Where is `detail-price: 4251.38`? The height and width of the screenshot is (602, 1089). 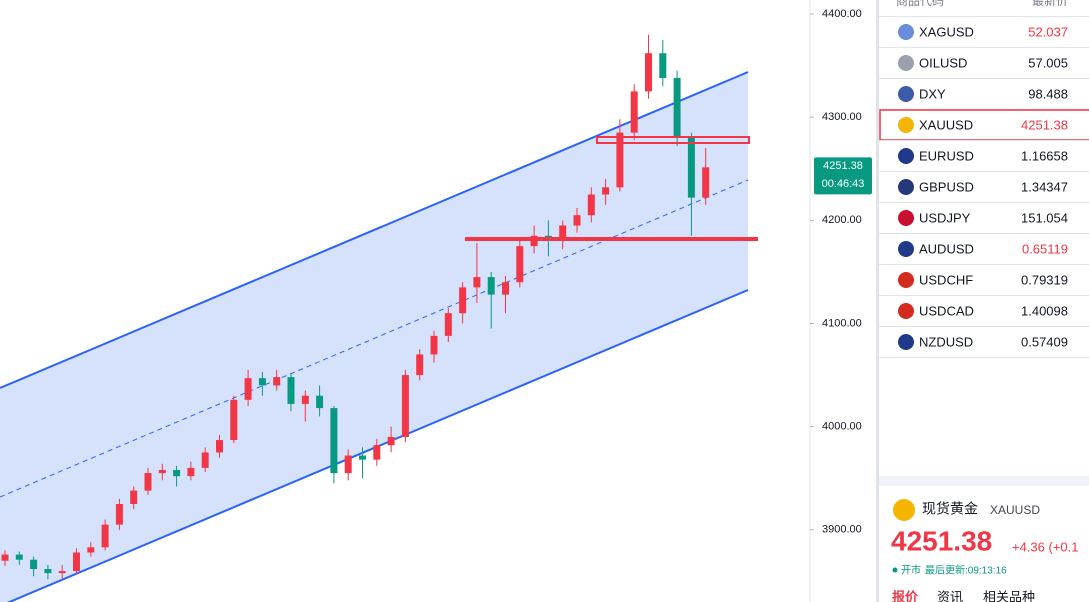
detail-price: 4251.38 is located at coordinates (941, 540).